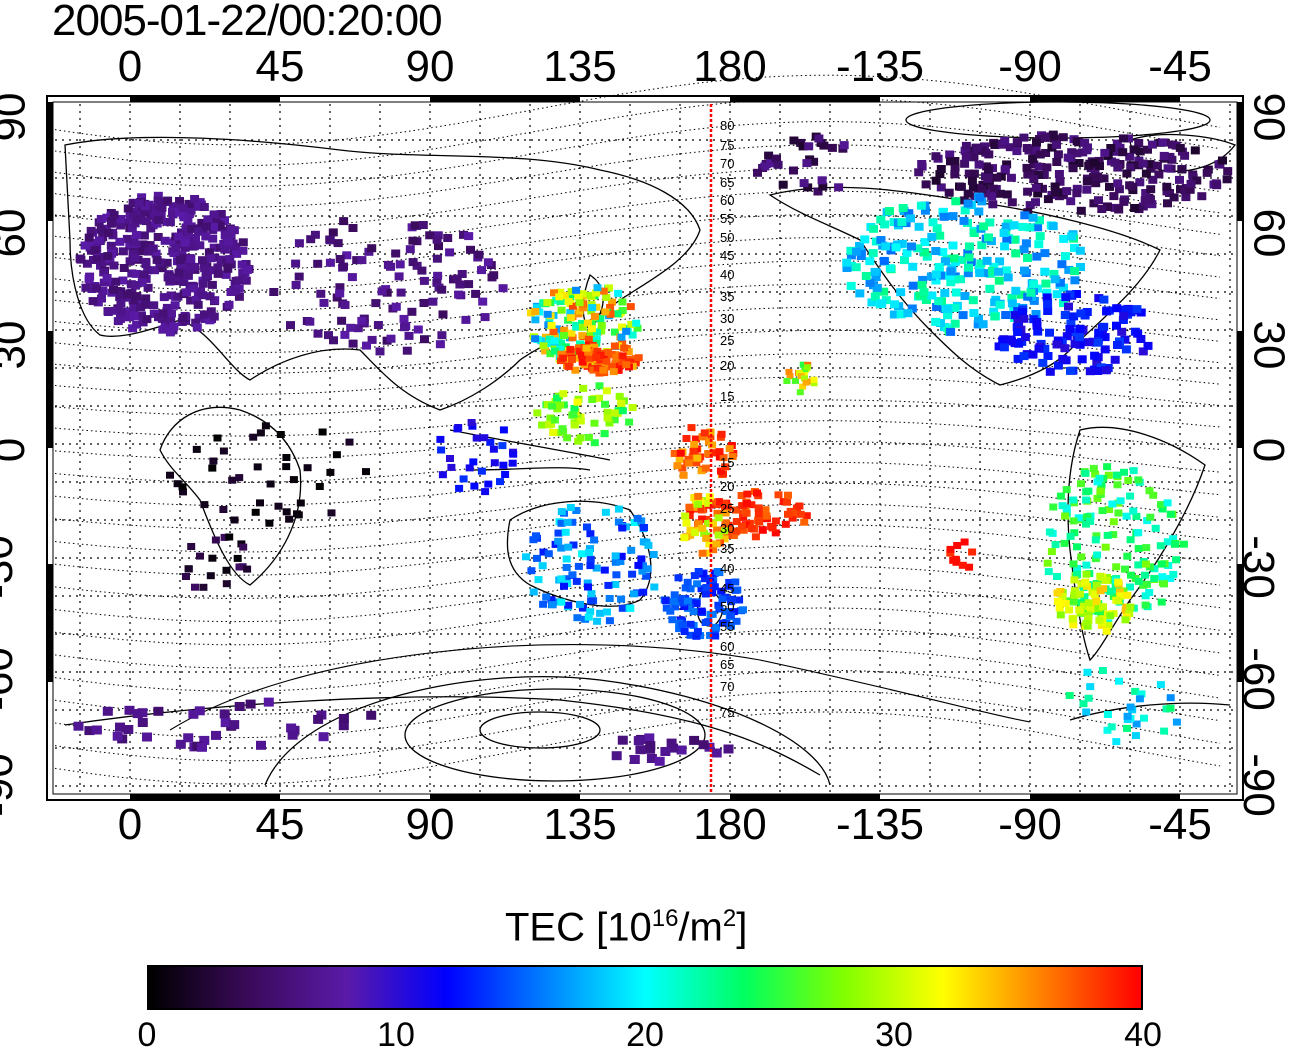  I want to click on mlat-contour, so click(637, 506).